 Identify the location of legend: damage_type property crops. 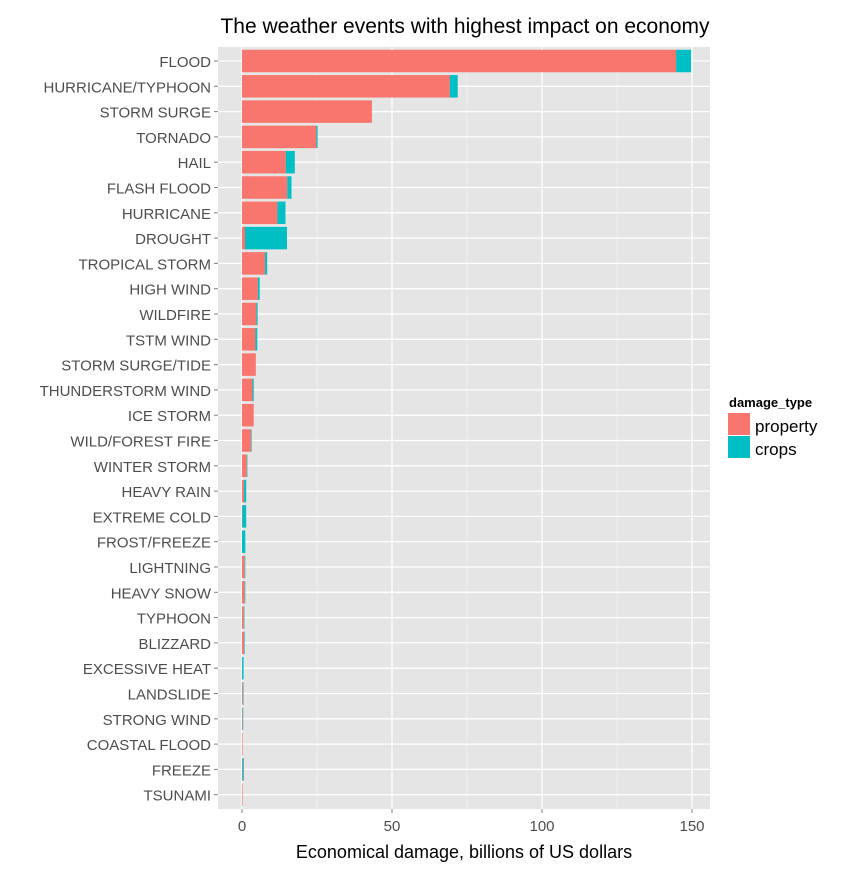
(773, 427).